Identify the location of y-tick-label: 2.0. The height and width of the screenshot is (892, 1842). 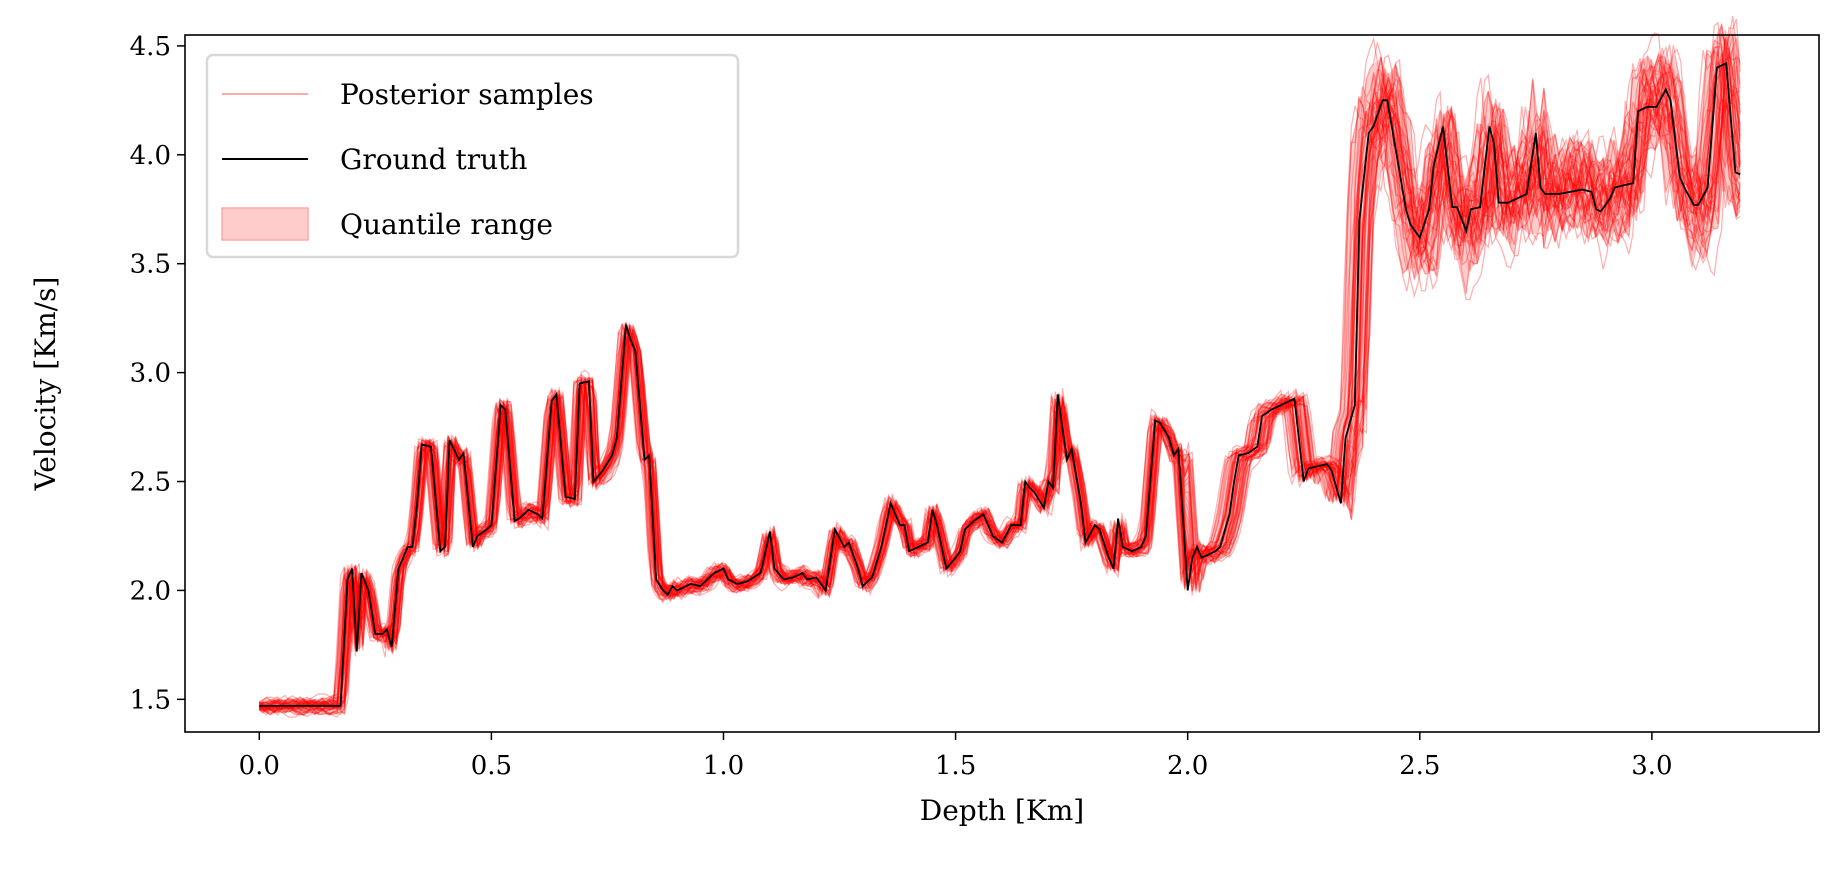
(150, 591).